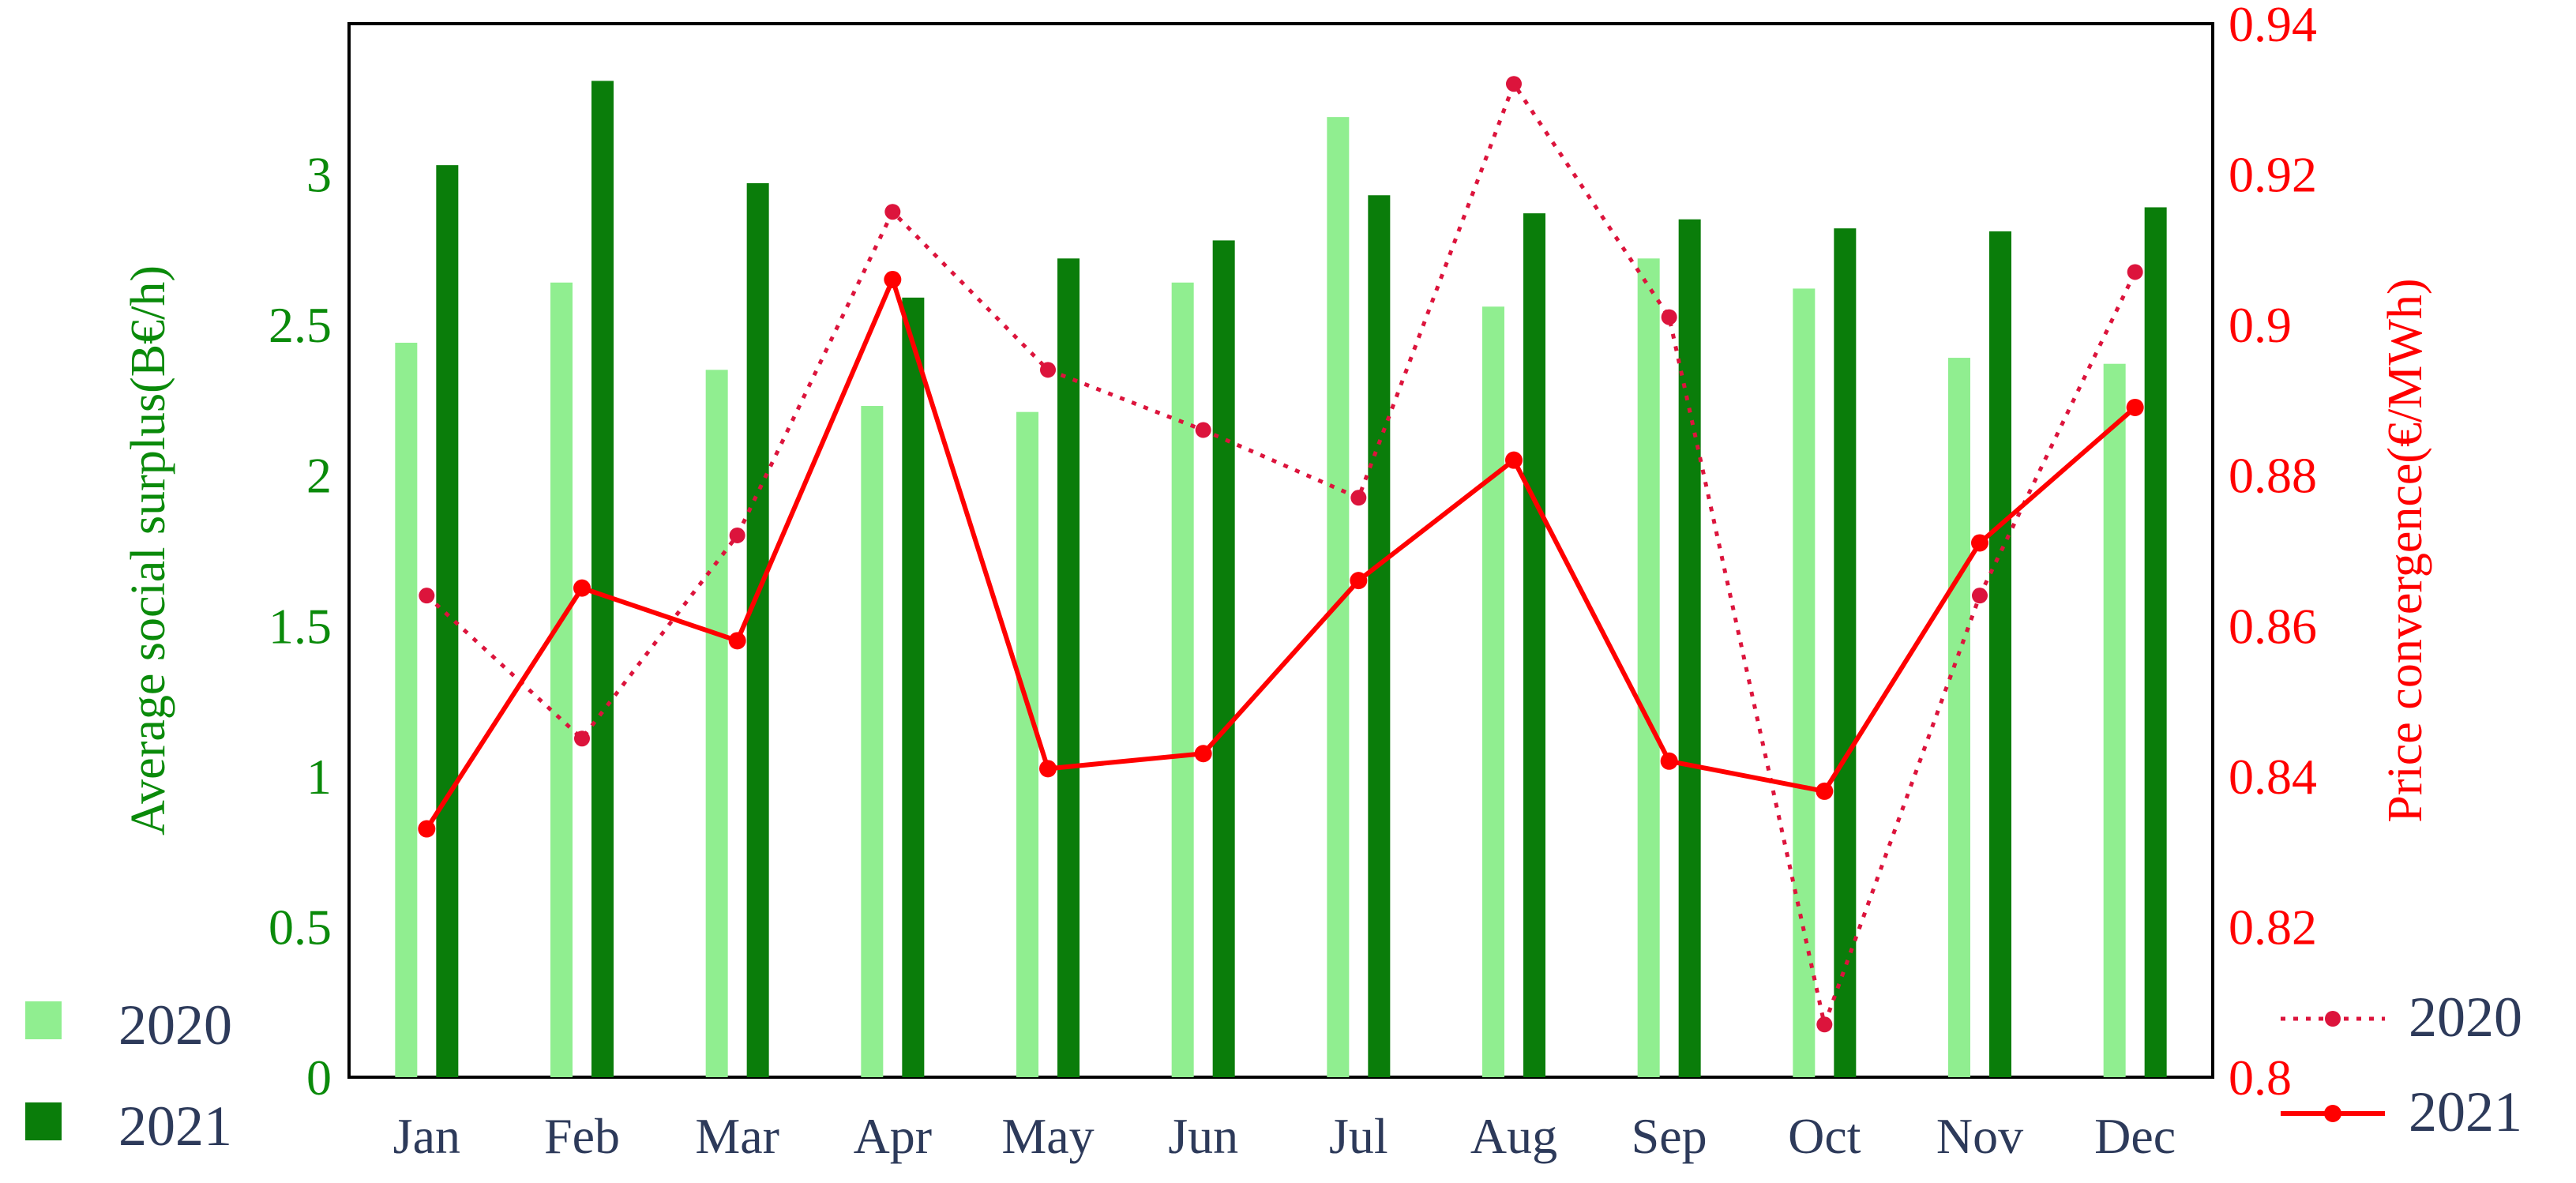  What do you see at coordinates (2135, 407) in the screenshot?
I see `point-2021-dec` at bounding box center [2135, 407].